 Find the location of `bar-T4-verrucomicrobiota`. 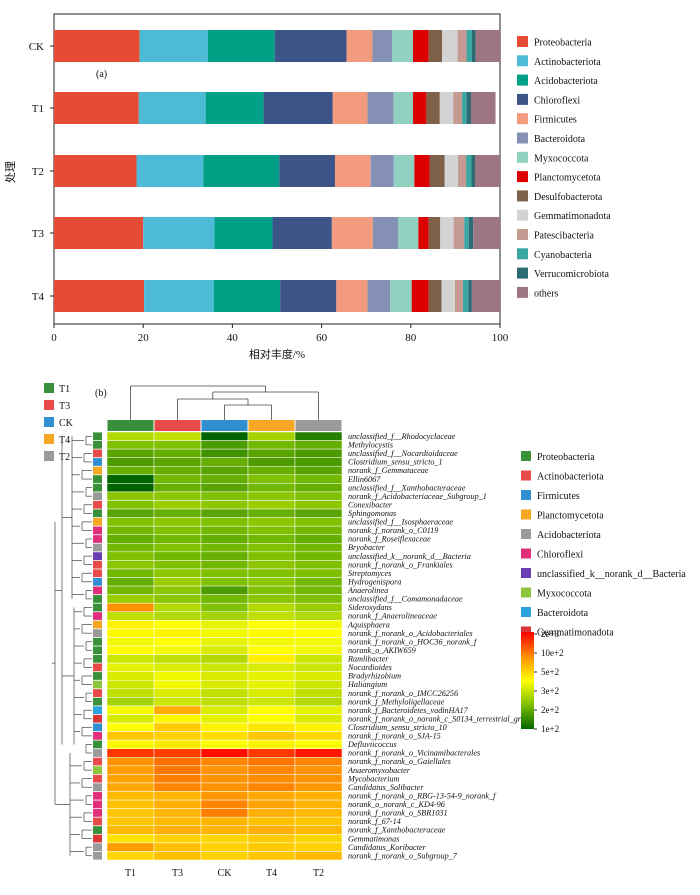

bar-T4-verrucomicrobiota is located at coordinates (470, 296).